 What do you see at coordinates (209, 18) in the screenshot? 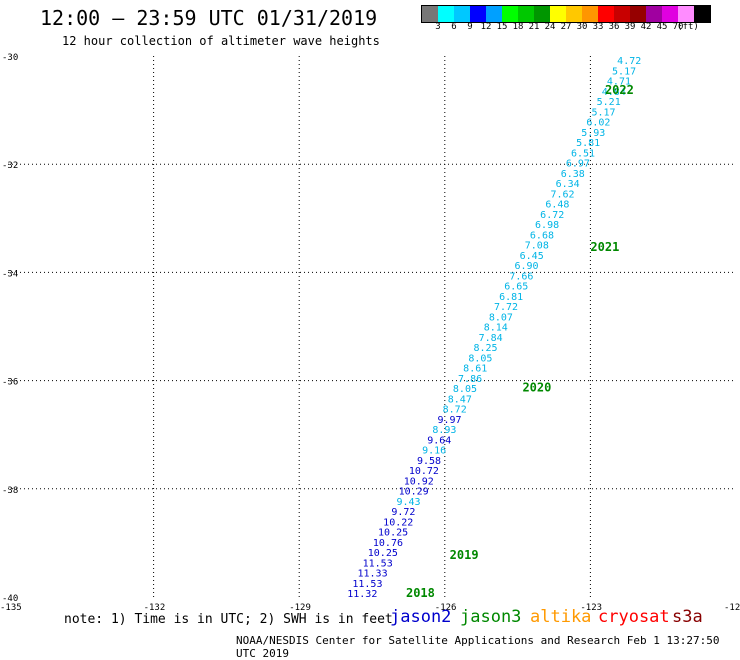
I see `chart-title: 12:00 — 23:59 UTC 01/31/2019` at bounding box center [209, 18].